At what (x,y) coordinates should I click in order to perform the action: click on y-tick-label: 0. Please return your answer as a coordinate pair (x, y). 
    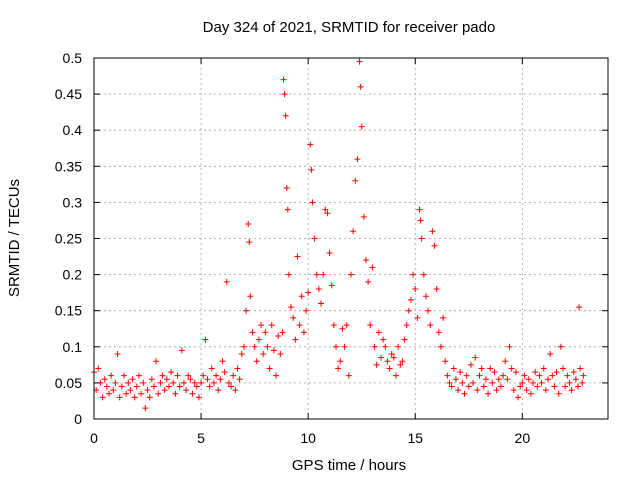
    Looking at the image, I should click on (78, 419).